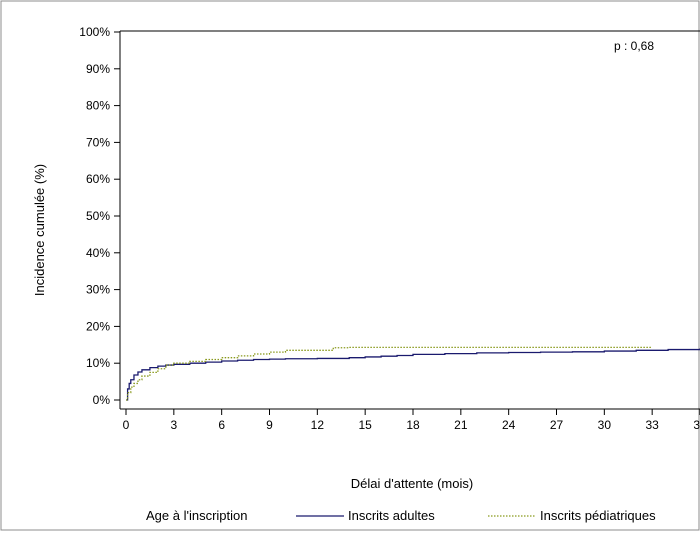 The width and height of the screenshot is (700, 536). I want to click on x-tick-label: 18, so click(413, 425).